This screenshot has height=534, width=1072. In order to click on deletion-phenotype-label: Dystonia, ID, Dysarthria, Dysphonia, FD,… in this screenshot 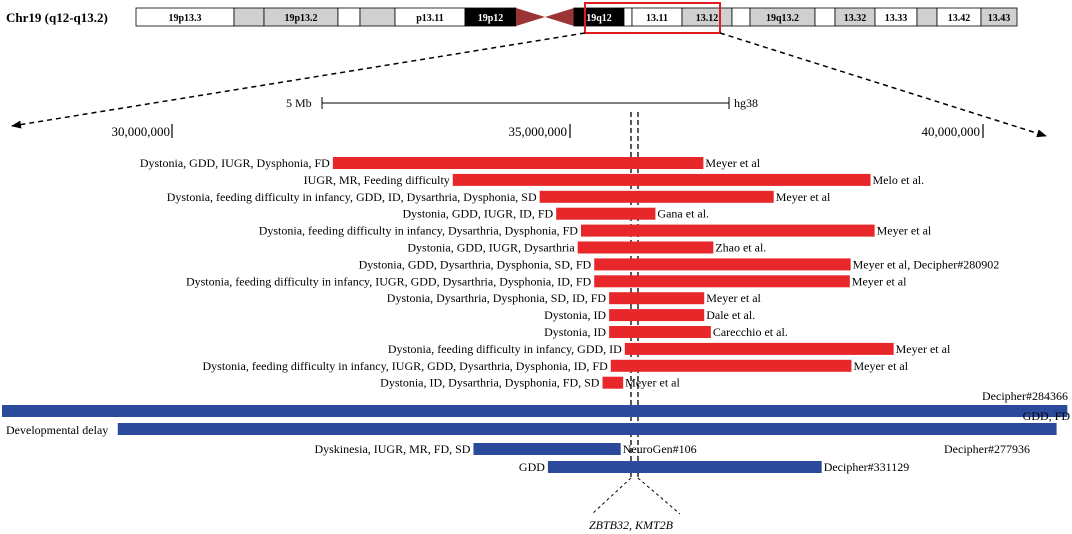, I will do `click(490, 383)`.